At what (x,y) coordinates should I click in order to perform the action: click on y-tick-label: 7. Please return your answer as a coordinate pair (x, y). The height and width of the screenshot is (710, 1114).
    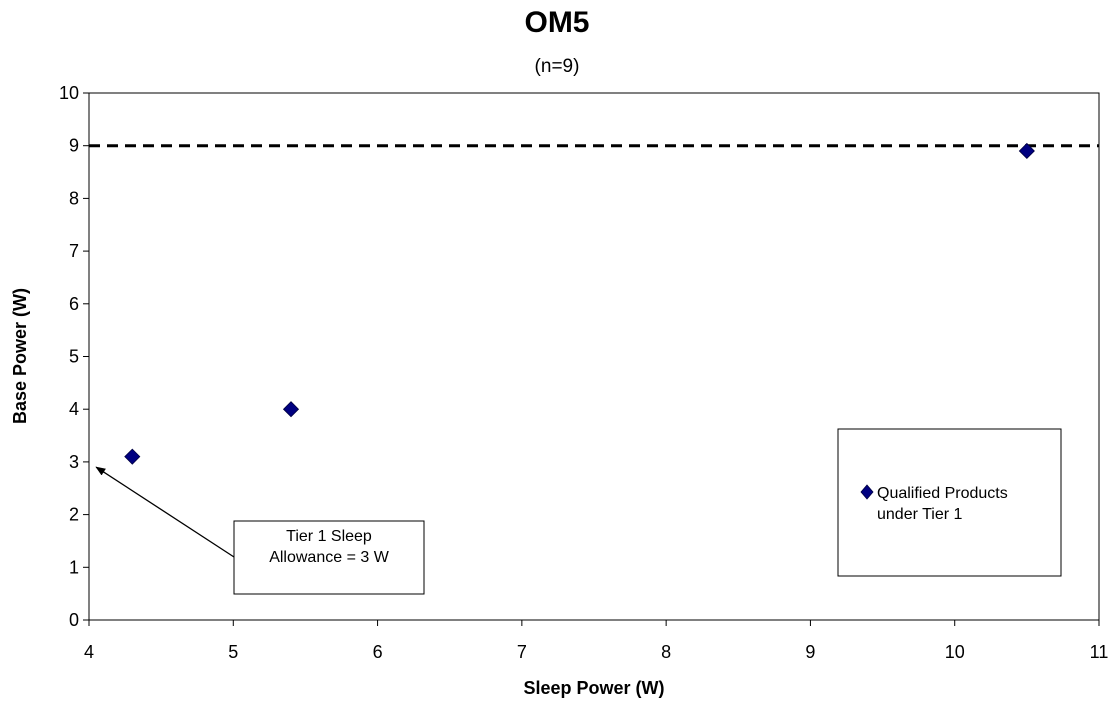
    Looking at the image, I should click on (74, 251).